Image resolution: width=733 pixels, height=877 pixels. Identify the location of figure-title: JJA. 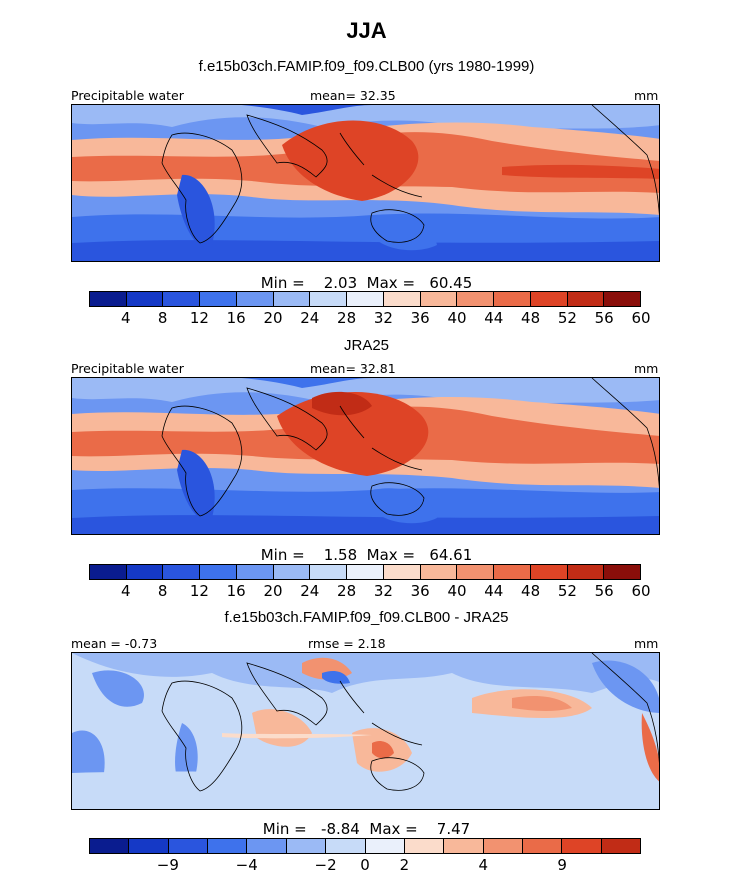
(366, 30).